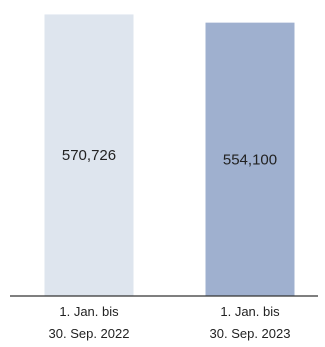 The height and width of the screenshot is (347, 325). What do you see at coordinates (89, 333) in the screenshot?
I see `x-tick-label-1-line-2: 30. Sep. 2022` at bounding box center [89, 333].